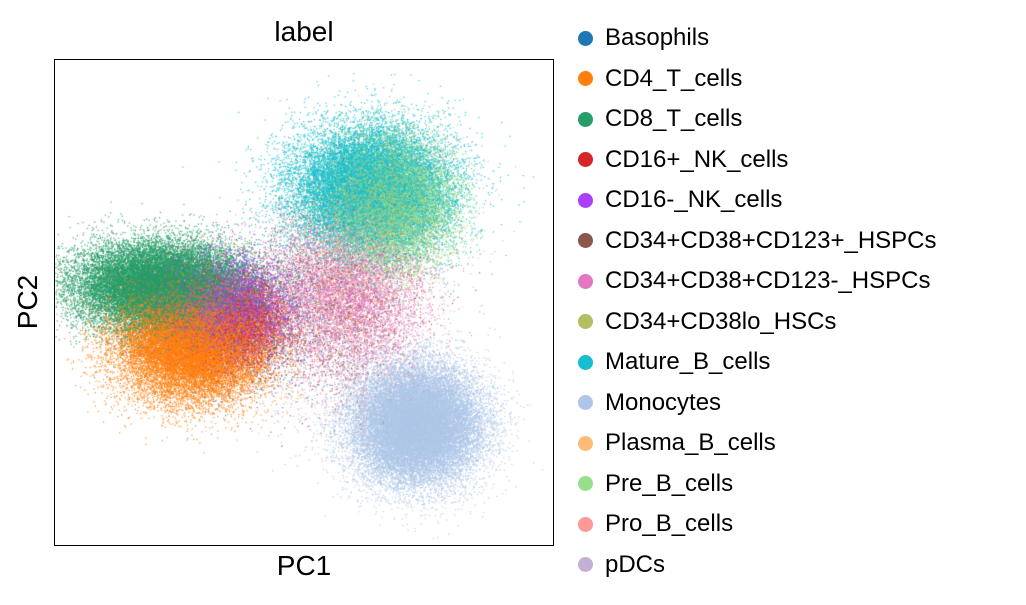 The height and width of the screenshot is (605, 1026). I want to click on legend-label: Plasma_B_cells, so click(690, 443).